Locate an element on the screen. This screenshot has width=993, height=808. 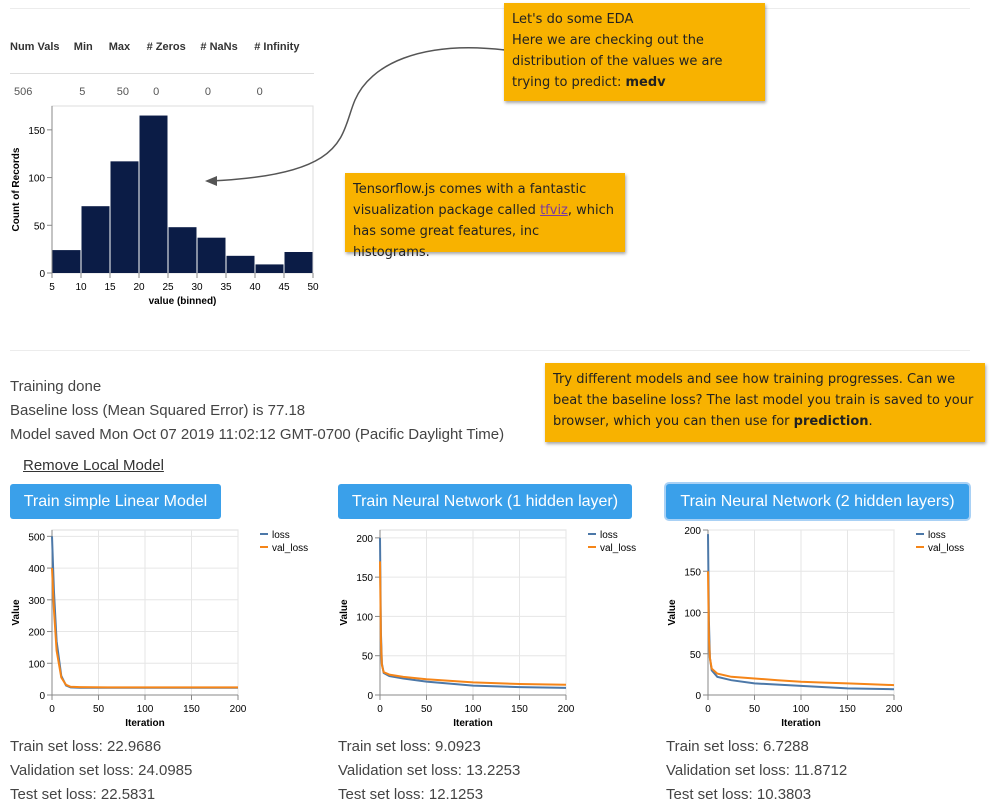
linear-test-loss: Test set loss: 22.5831 is located at coordinates (83, 794).